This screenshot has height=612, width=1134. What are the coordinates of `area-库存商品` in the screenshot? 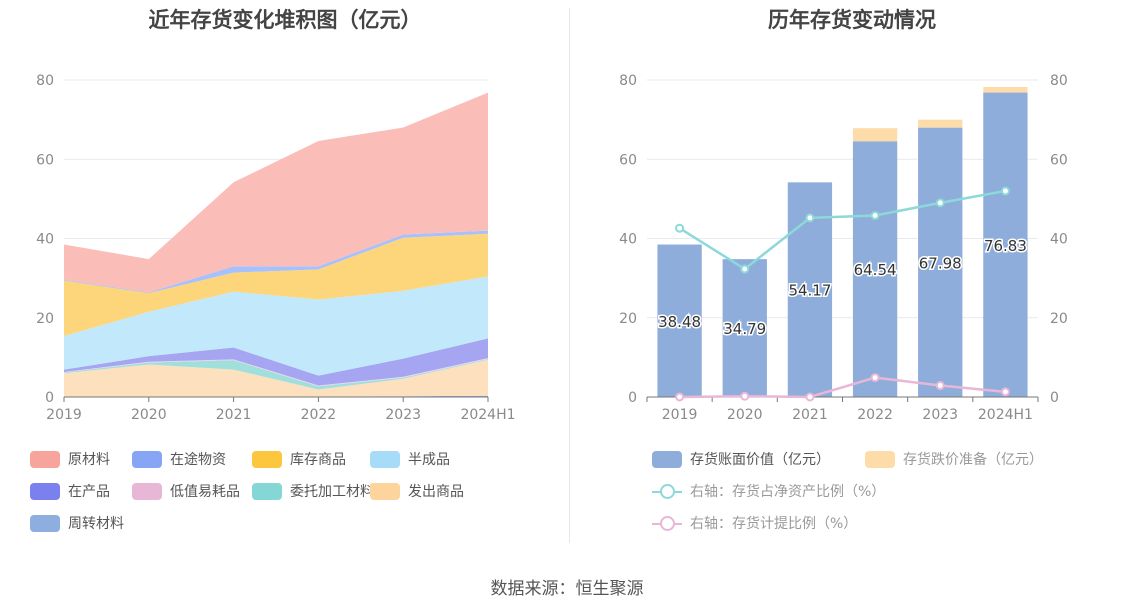 It's located at (276, 284).